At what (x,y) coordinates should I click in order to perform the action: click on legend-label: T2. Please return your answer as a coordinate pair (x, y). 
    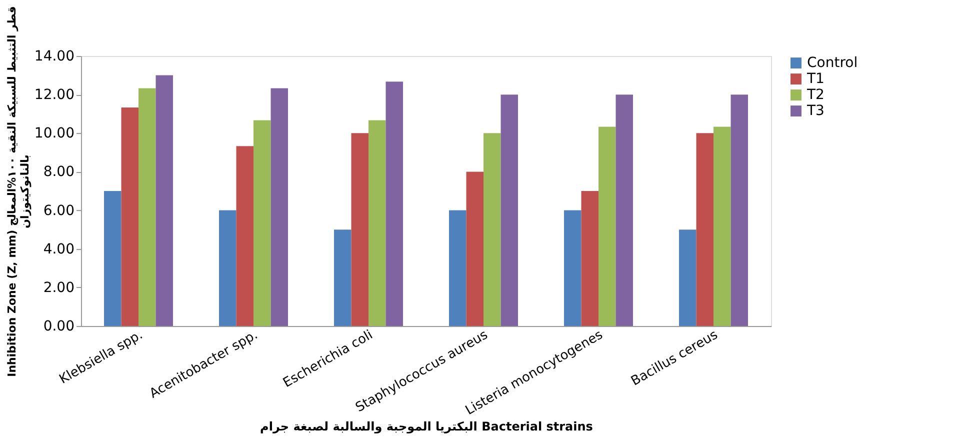
    Looking at the image, I should click on (815, 95).